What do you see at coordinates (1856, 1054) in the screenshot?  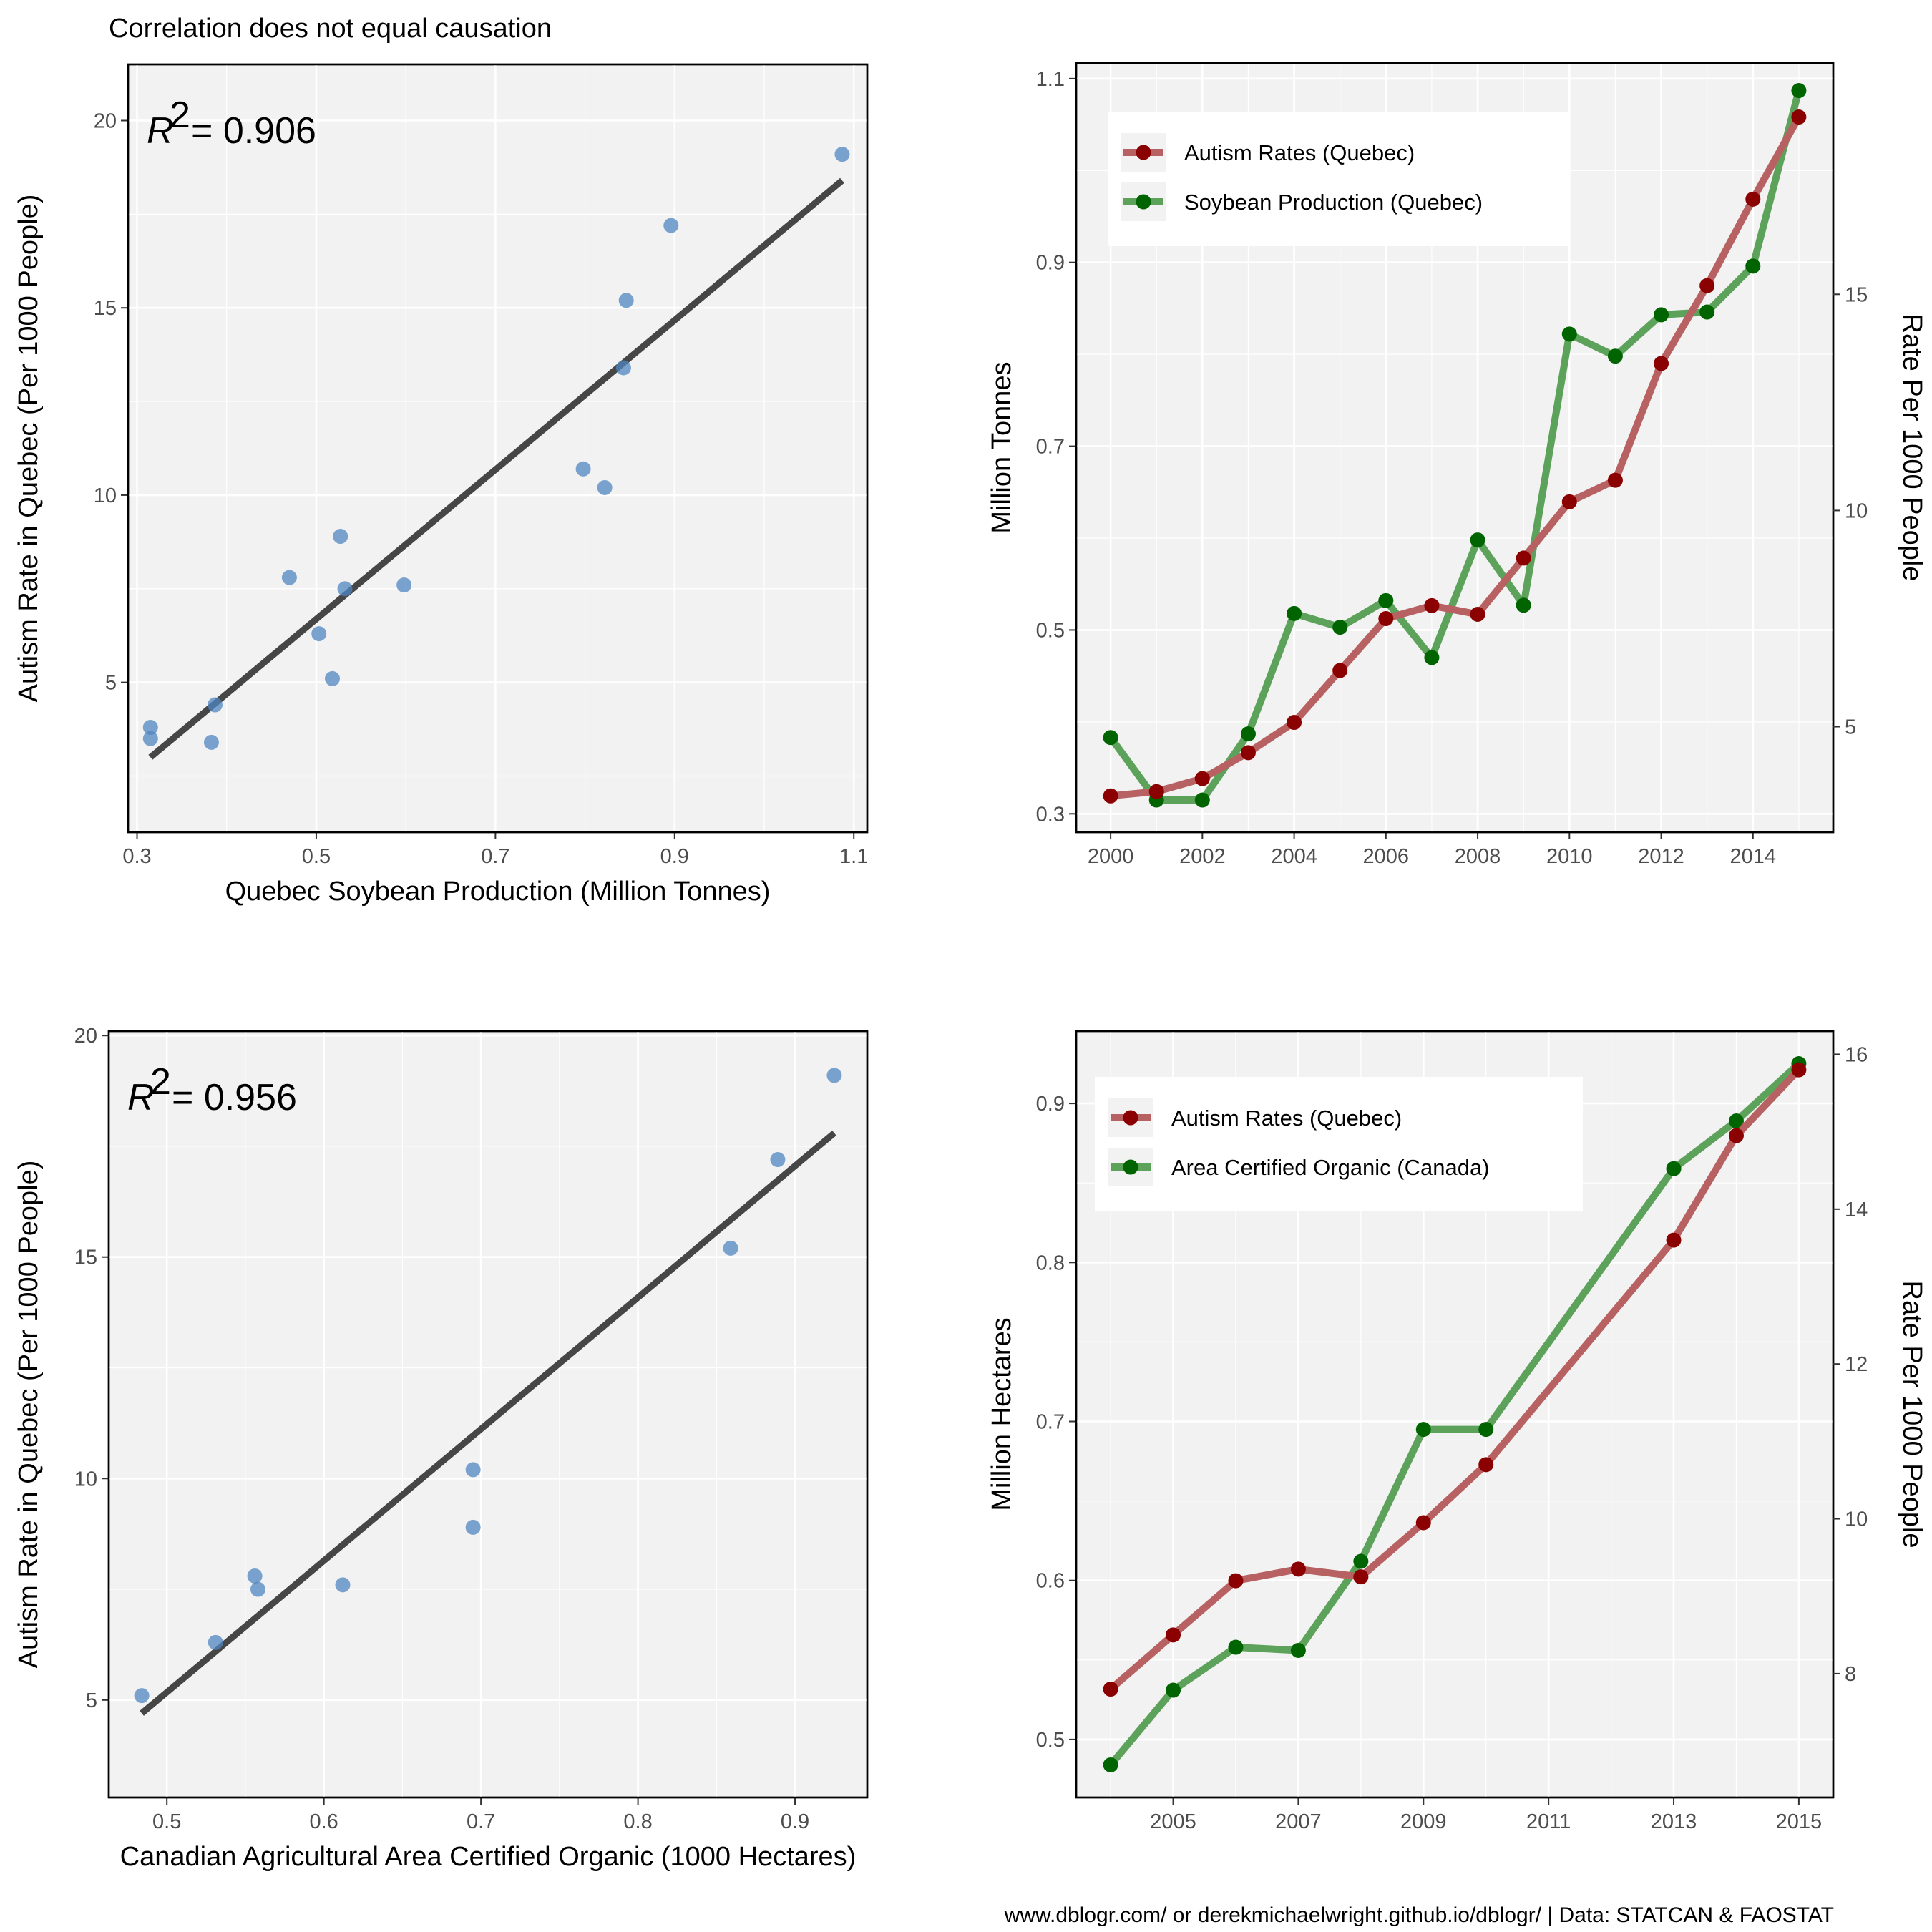 I see `y-right-tick-label: 16` at bounding box center [1856, 1054].